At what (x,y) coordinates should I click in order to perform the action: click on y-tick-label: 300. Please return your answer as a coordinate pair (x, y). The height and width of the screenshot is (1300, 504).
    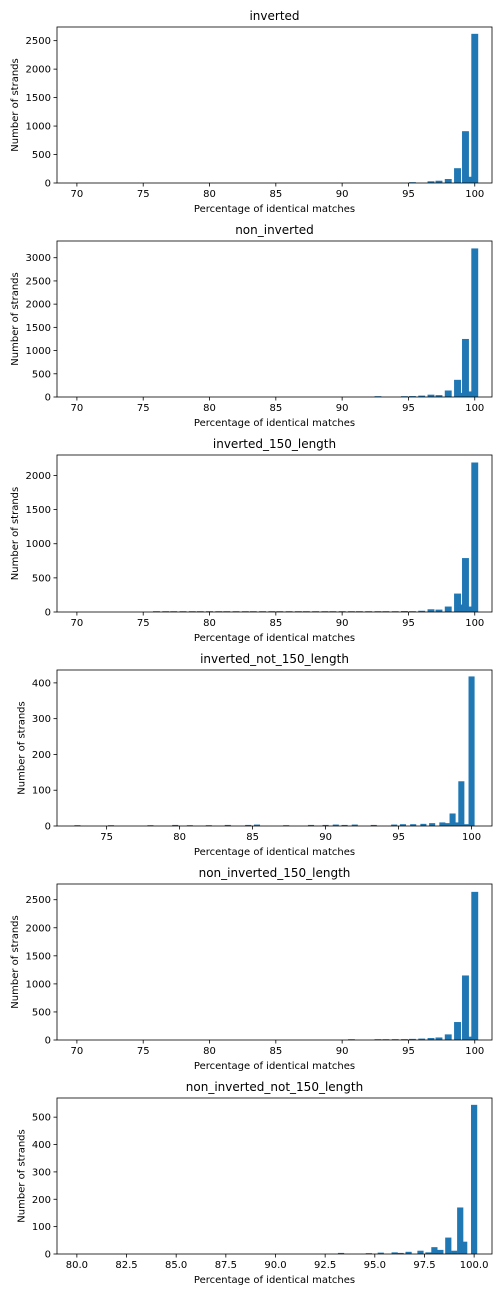
    Looking at the image, I should click on (41, 1172).